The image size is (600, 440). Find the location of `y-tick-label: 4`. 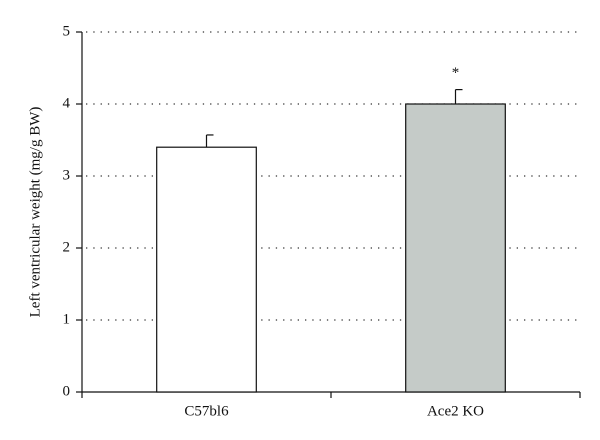

y-tick-label: 4 is located at coordinates (67, 103).